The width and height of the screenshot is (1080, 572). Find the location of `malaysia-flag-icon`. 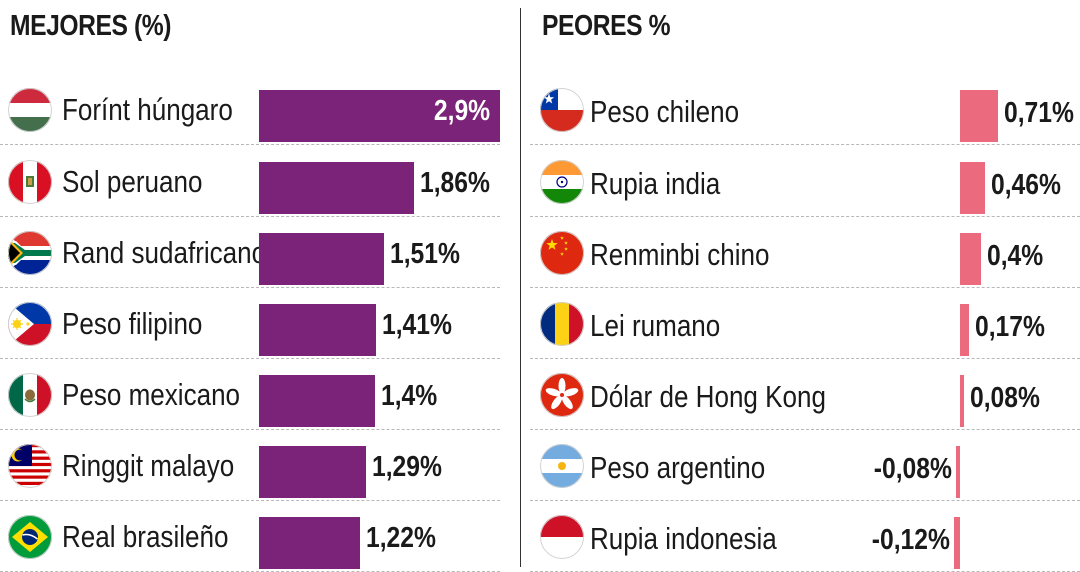

malaysia-flag-icon is located at coordinates (30, 466).